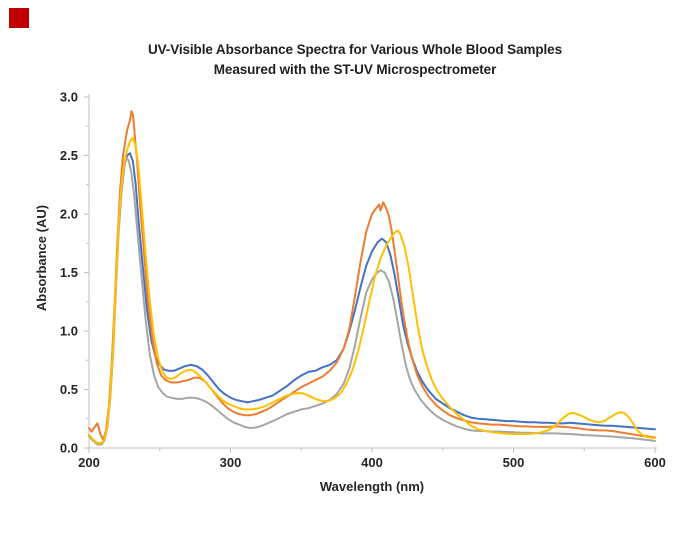  I want to click on y-tick-label: 0.0, so click(69, 448).